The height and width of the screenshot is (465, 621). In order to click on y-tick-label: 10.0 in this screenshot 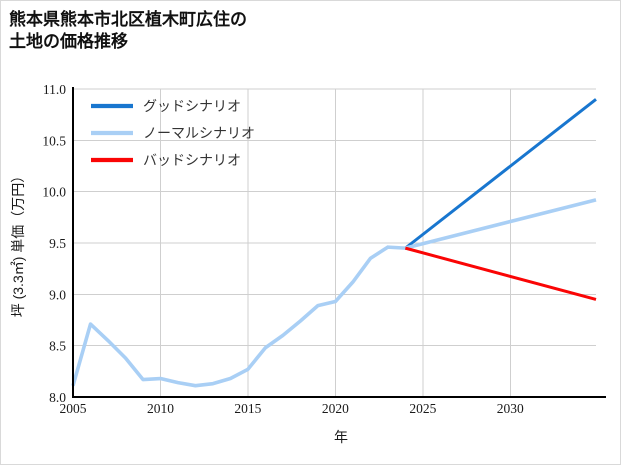, I will do `click(54, 192)`.